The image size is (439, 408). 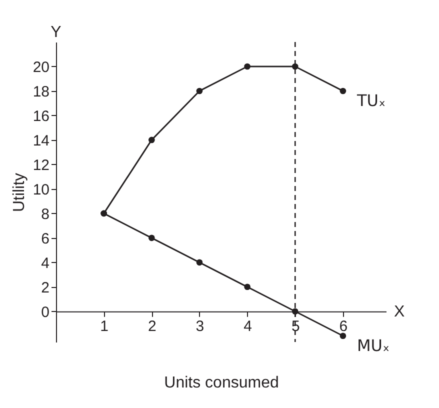 I want to click on y-tick-label: 6, so click(x=45, y=239).